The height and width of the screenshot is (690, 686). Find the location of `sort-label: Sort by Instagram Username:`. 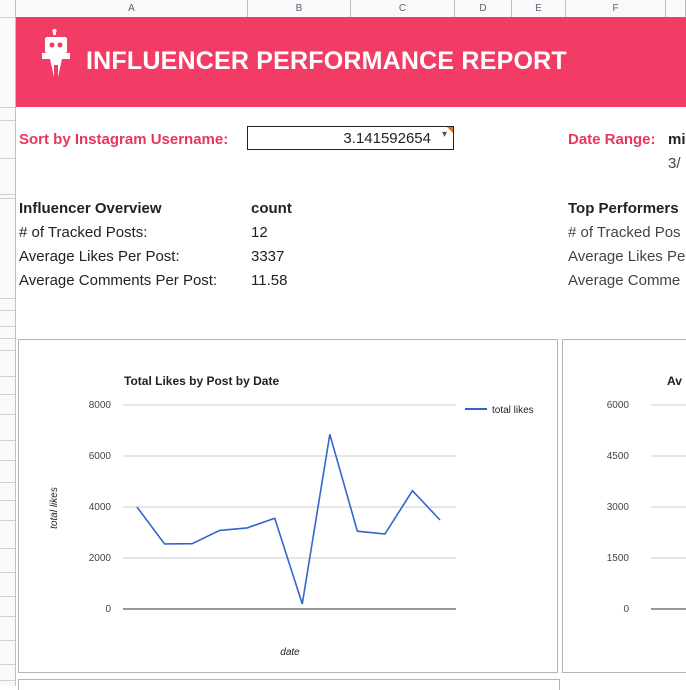

sort-label: Sort by Instagram Username: is located at coordinates (123, 139).